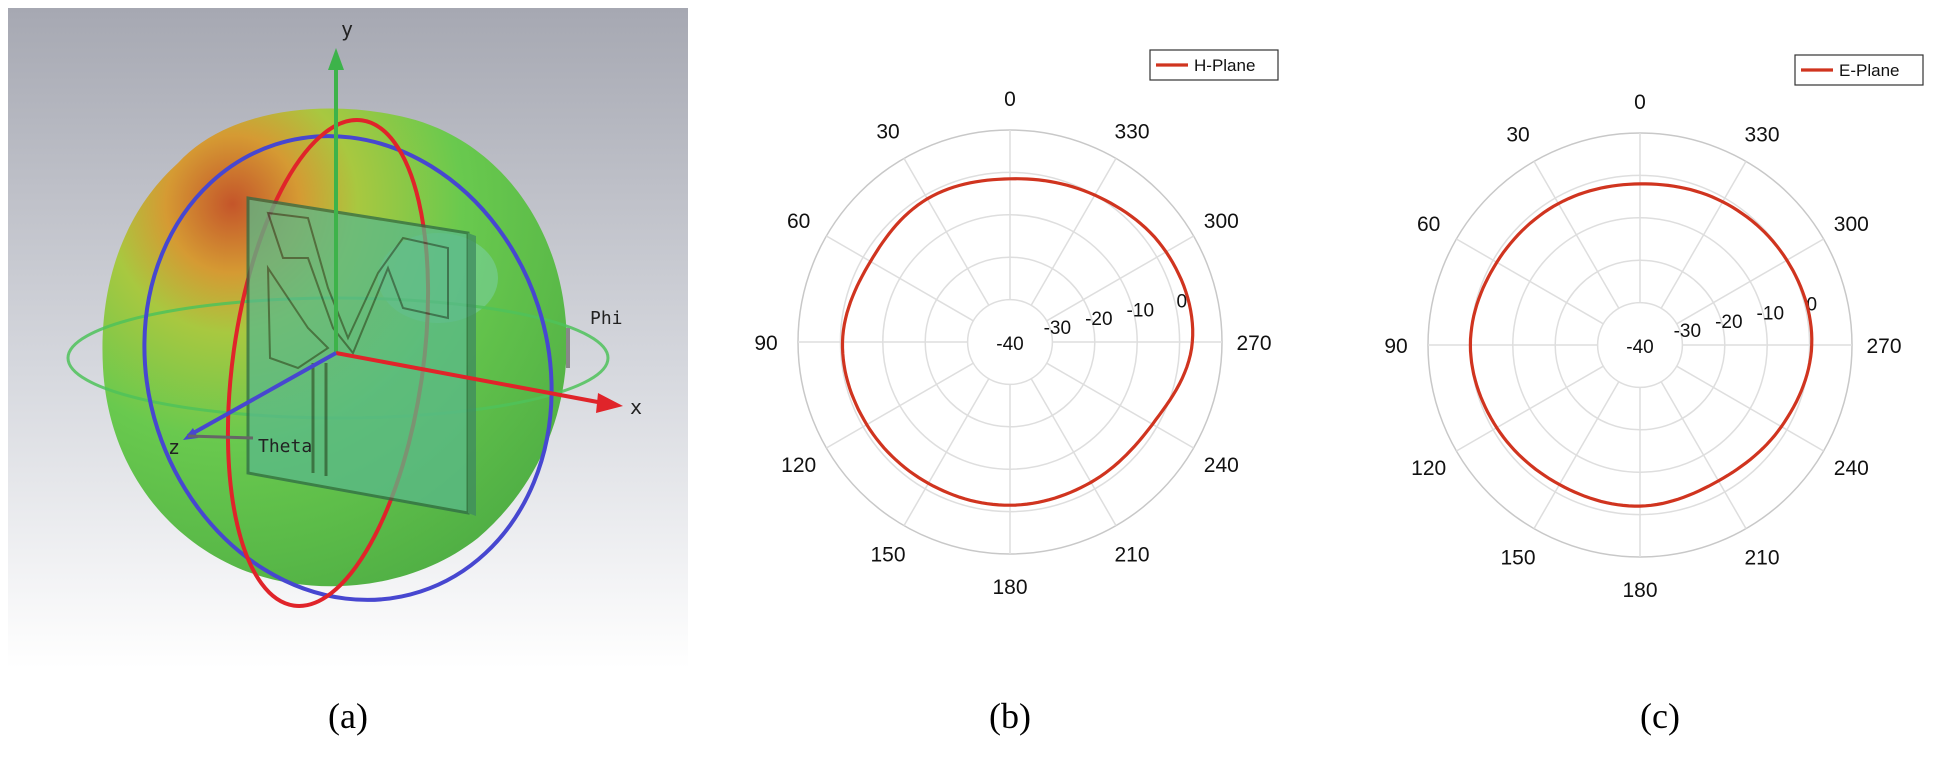 This screenshot has width=1950, height=757. Describe the element at coordinates (347, 29) in the screenshot. I see `y-axis-label: y` at that location.